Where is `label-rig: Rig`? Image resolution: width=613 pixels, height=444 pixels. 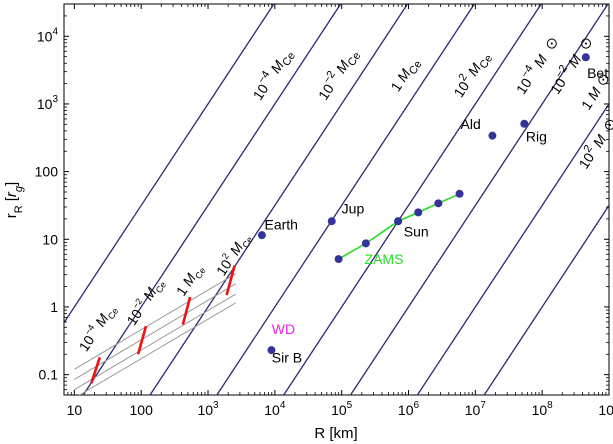
label-rig: Rig is located at coordinates (536, 136).